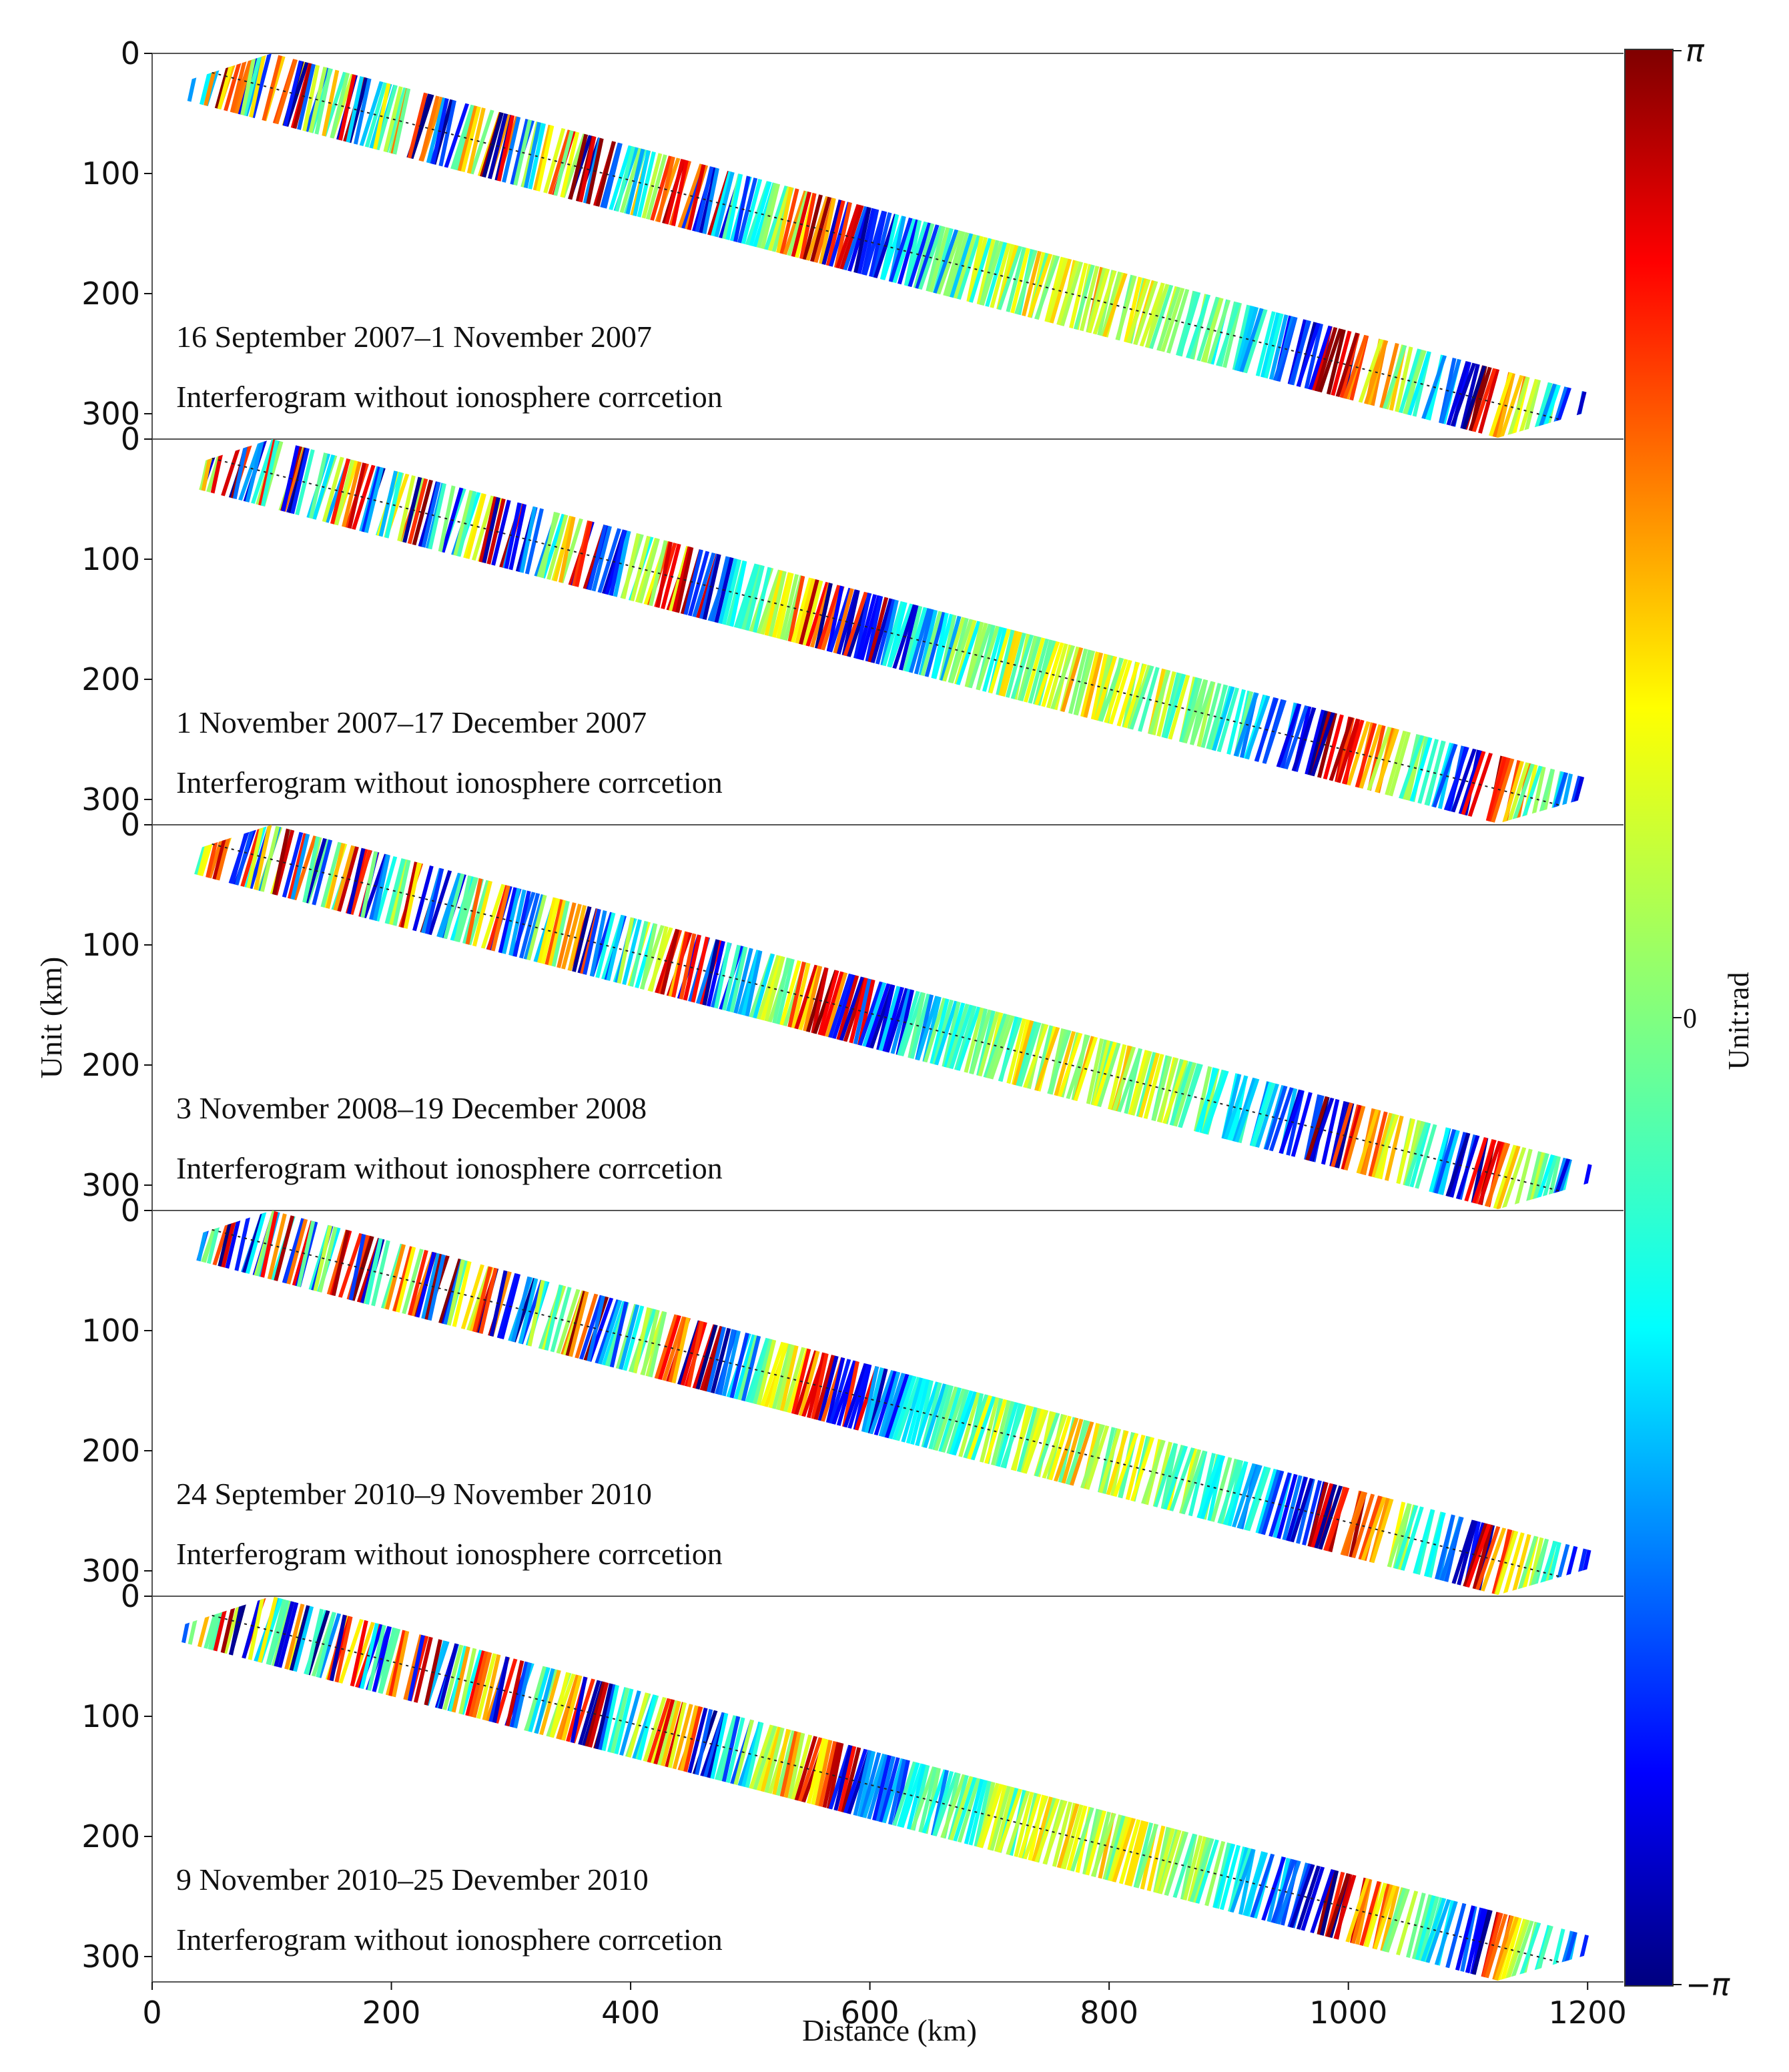  I want to click on swath-centreline, so click(886, 1017).